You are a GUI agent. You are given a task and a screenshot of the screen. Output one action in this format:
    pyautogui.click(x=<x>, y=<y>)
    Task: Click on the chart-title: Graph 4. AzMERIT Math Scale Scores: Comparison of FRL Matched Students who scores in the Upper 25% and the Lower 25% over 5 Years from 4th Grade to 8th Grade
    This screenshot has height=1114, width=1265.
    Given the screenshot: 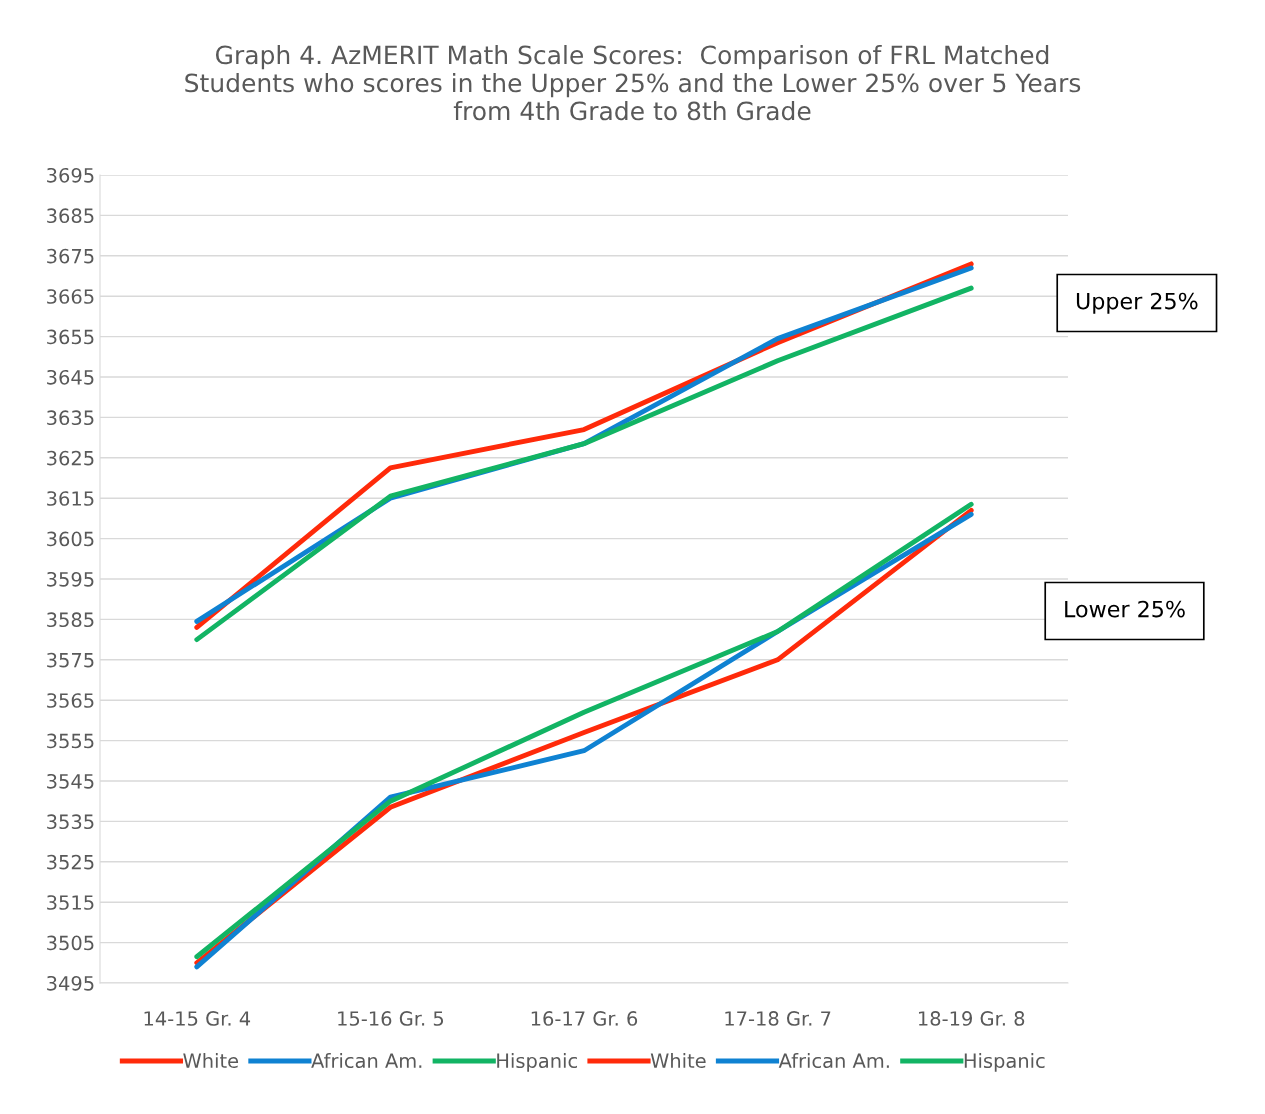 What is the action you would take?
    pyautogui.click(x=633, y=83)
    